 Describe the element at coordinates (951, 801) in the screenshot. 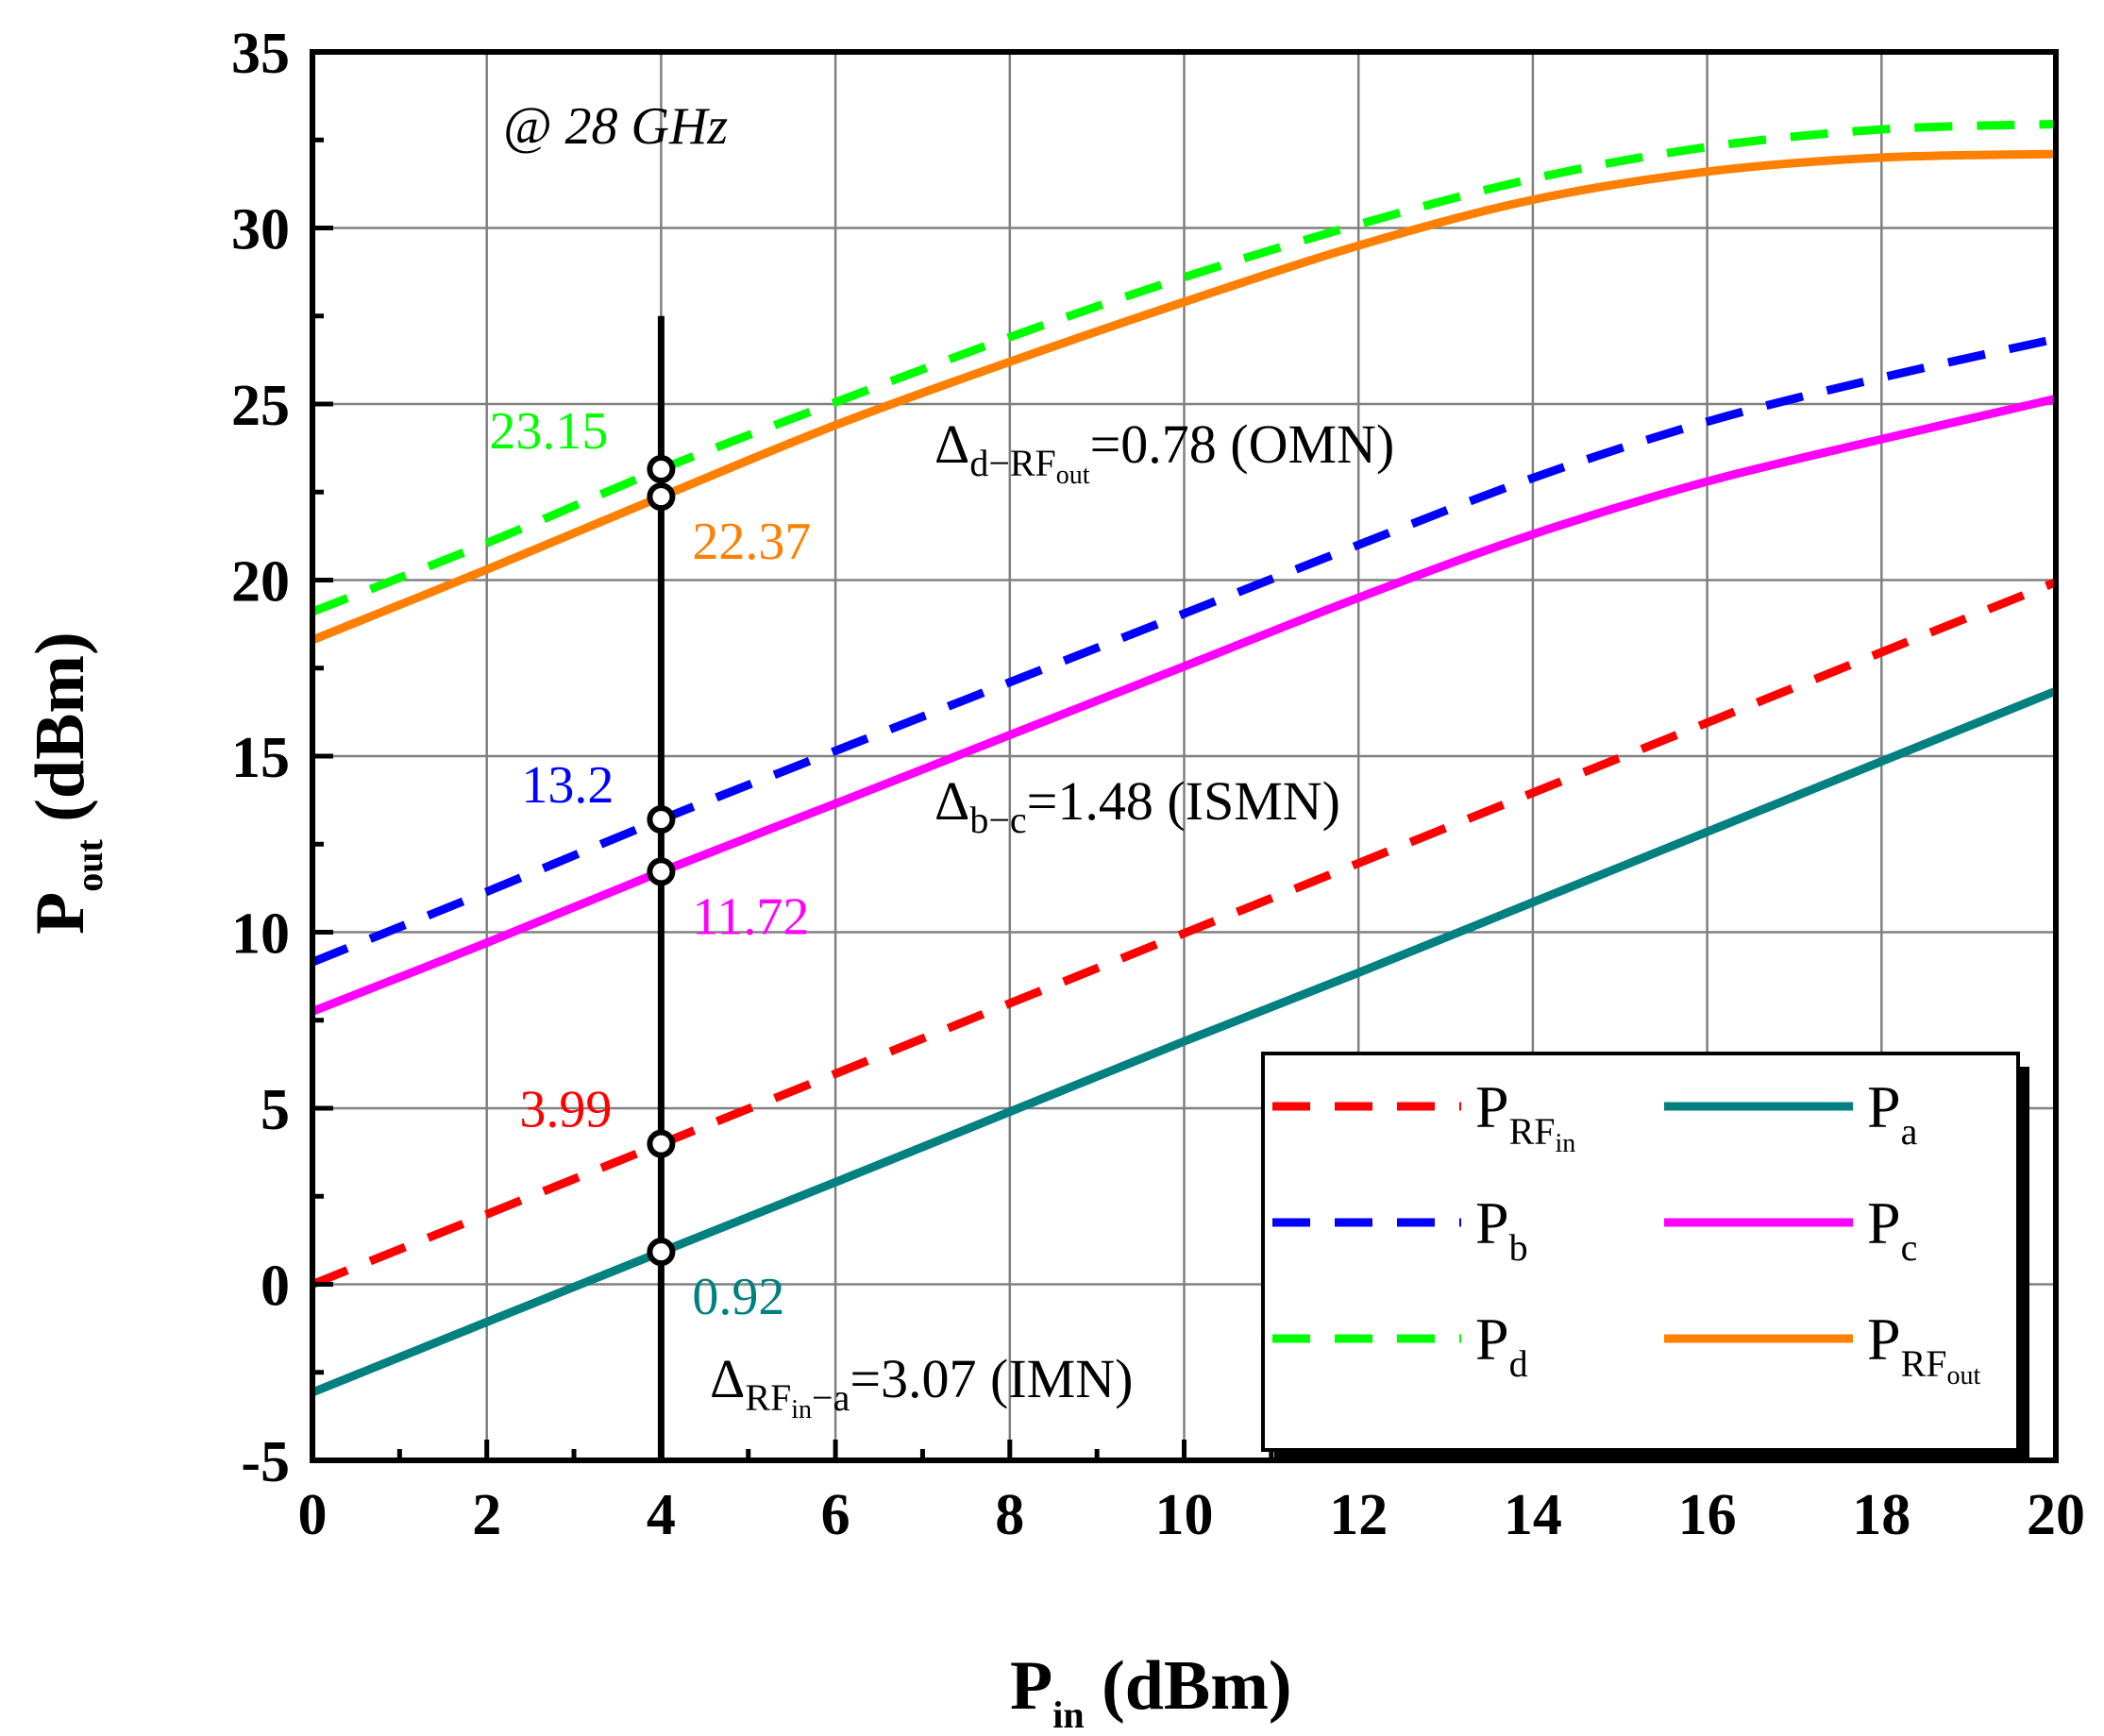

I see `delta-ismn-symbol: Δ` at that location.